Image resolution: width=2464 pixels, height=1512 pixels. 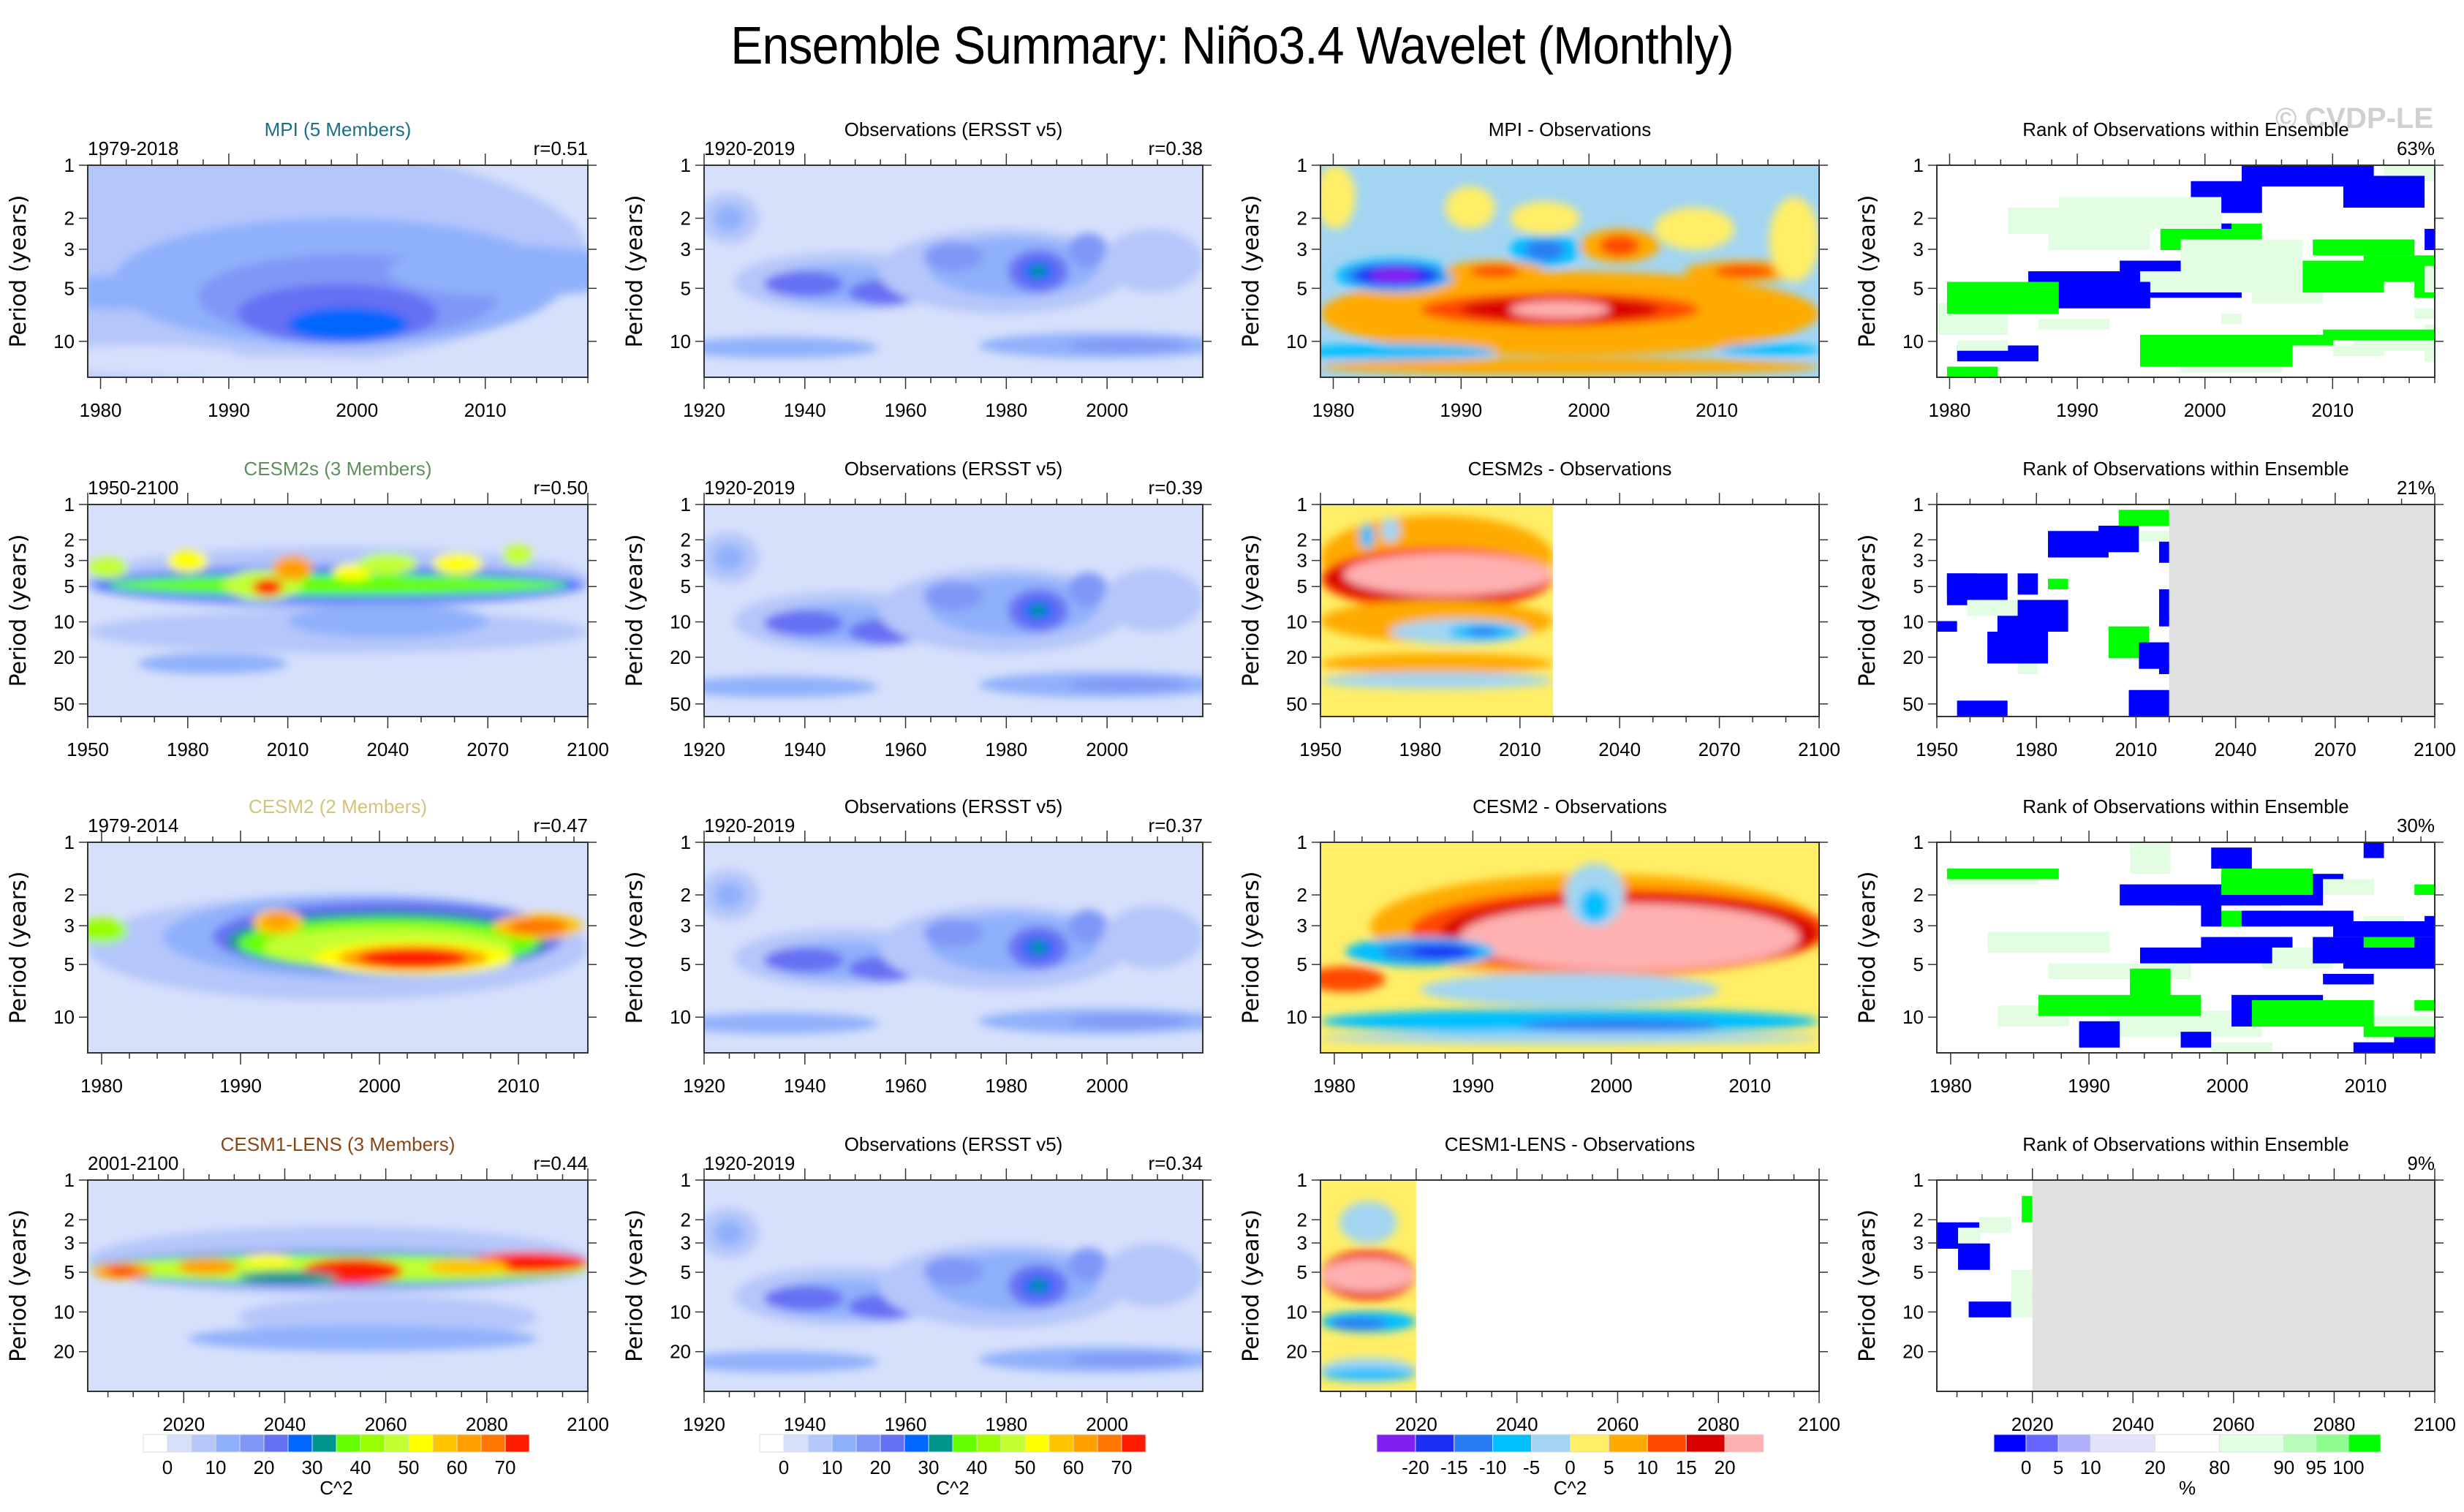 What do you see at coordinates (561, 825) in the screenshot?
I see `panel-correlation-label: r=0.47` at bounding box center [561, 825].